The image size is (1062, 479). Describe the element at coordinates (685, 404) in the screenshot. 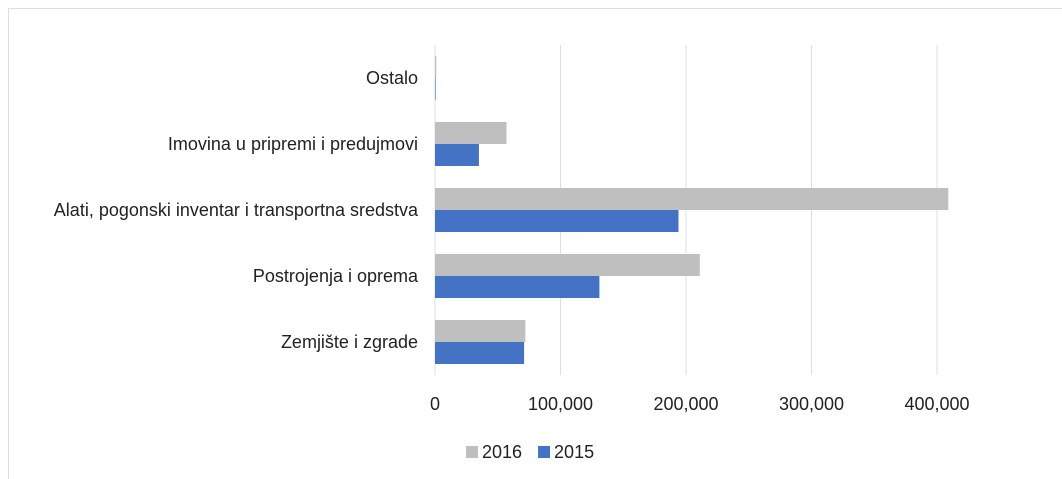

I see `x-tick-label: 200,000` at that location.